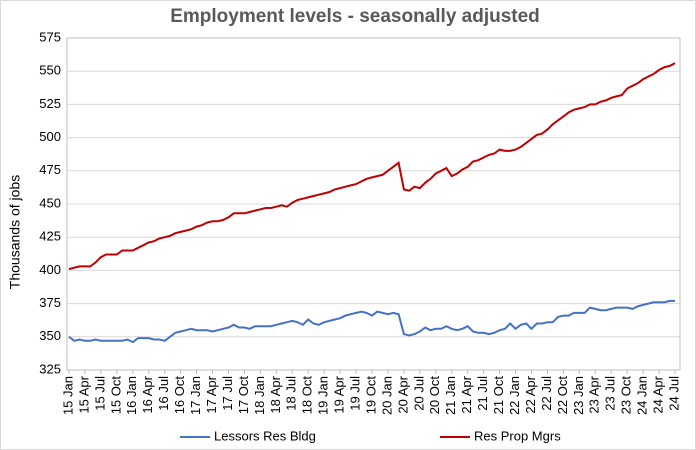 The image size is (696, 450). What do you see at coordinates (259, 395) in the screenshot?
I see `x-tick-label: 18 Jan` at bounding box center [259, 395].